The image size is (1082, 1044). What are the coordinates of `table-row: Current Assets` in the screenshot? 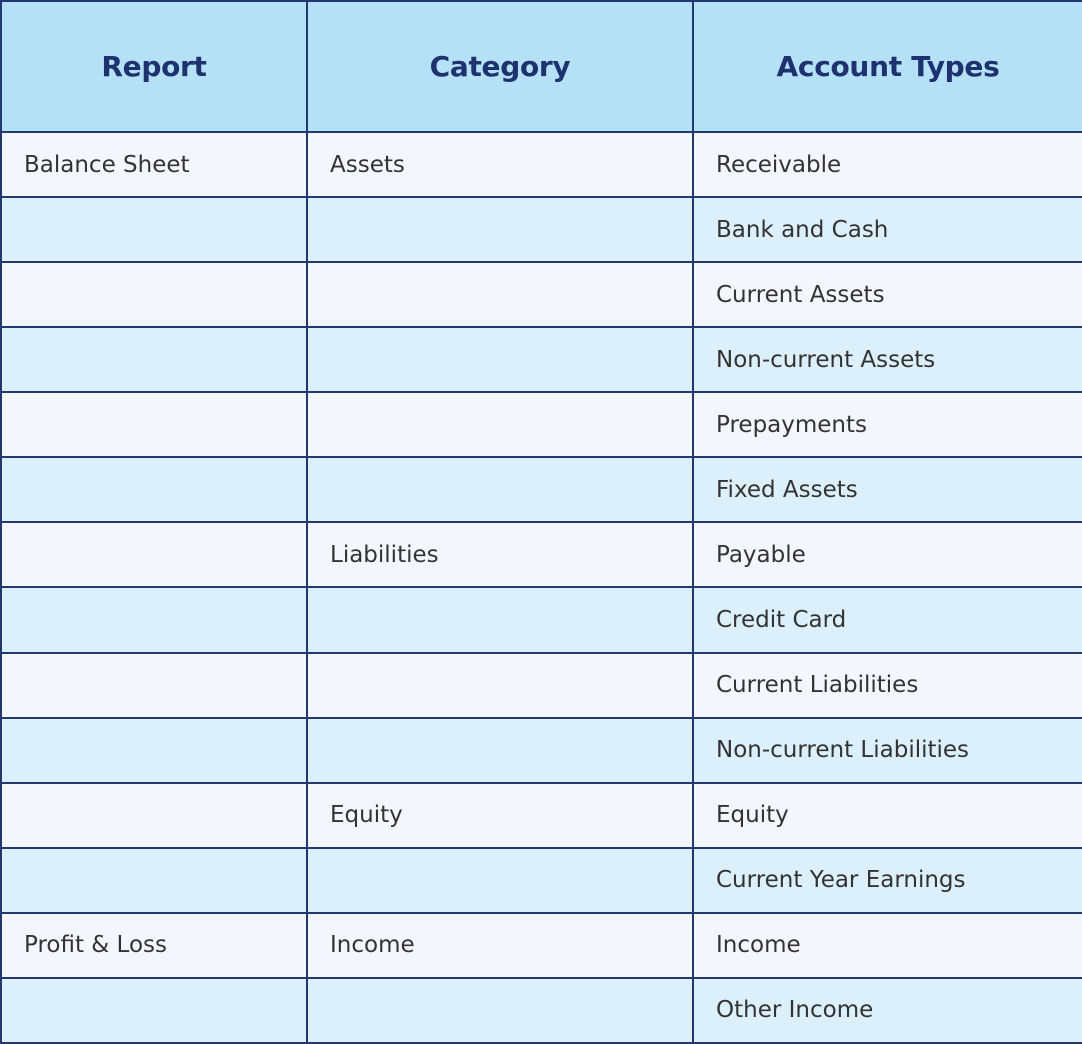 It's located at (541, 295).